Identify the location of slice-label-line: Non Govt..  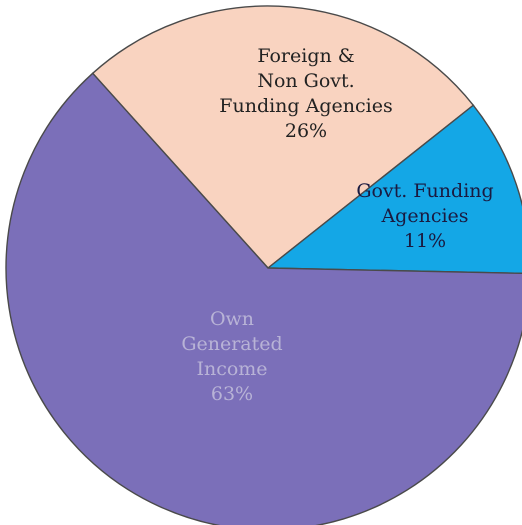
(305, 81).